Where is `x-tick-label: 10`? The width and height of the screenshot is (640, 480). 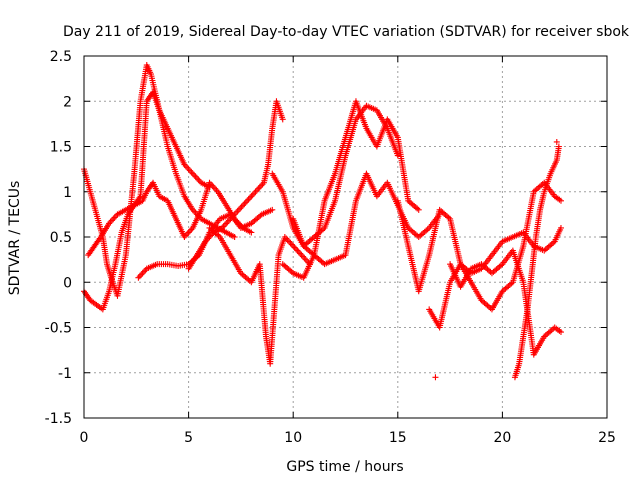
x-tick-label: 10 is located at coordinates (293, 438).